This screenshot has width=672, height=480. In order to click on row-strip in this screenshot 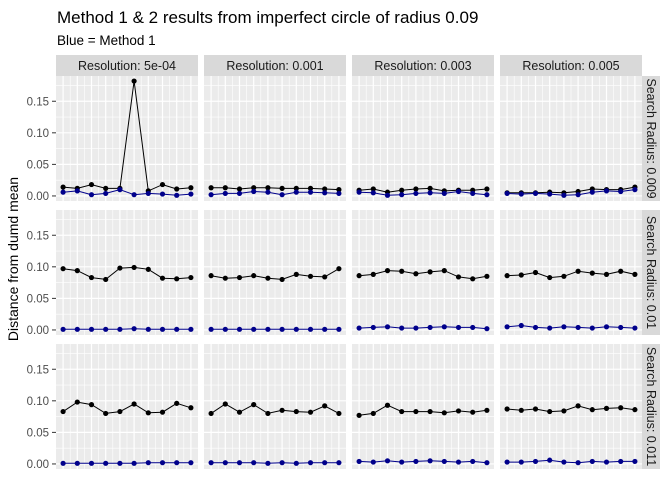, I will do `click(651, 272)`.